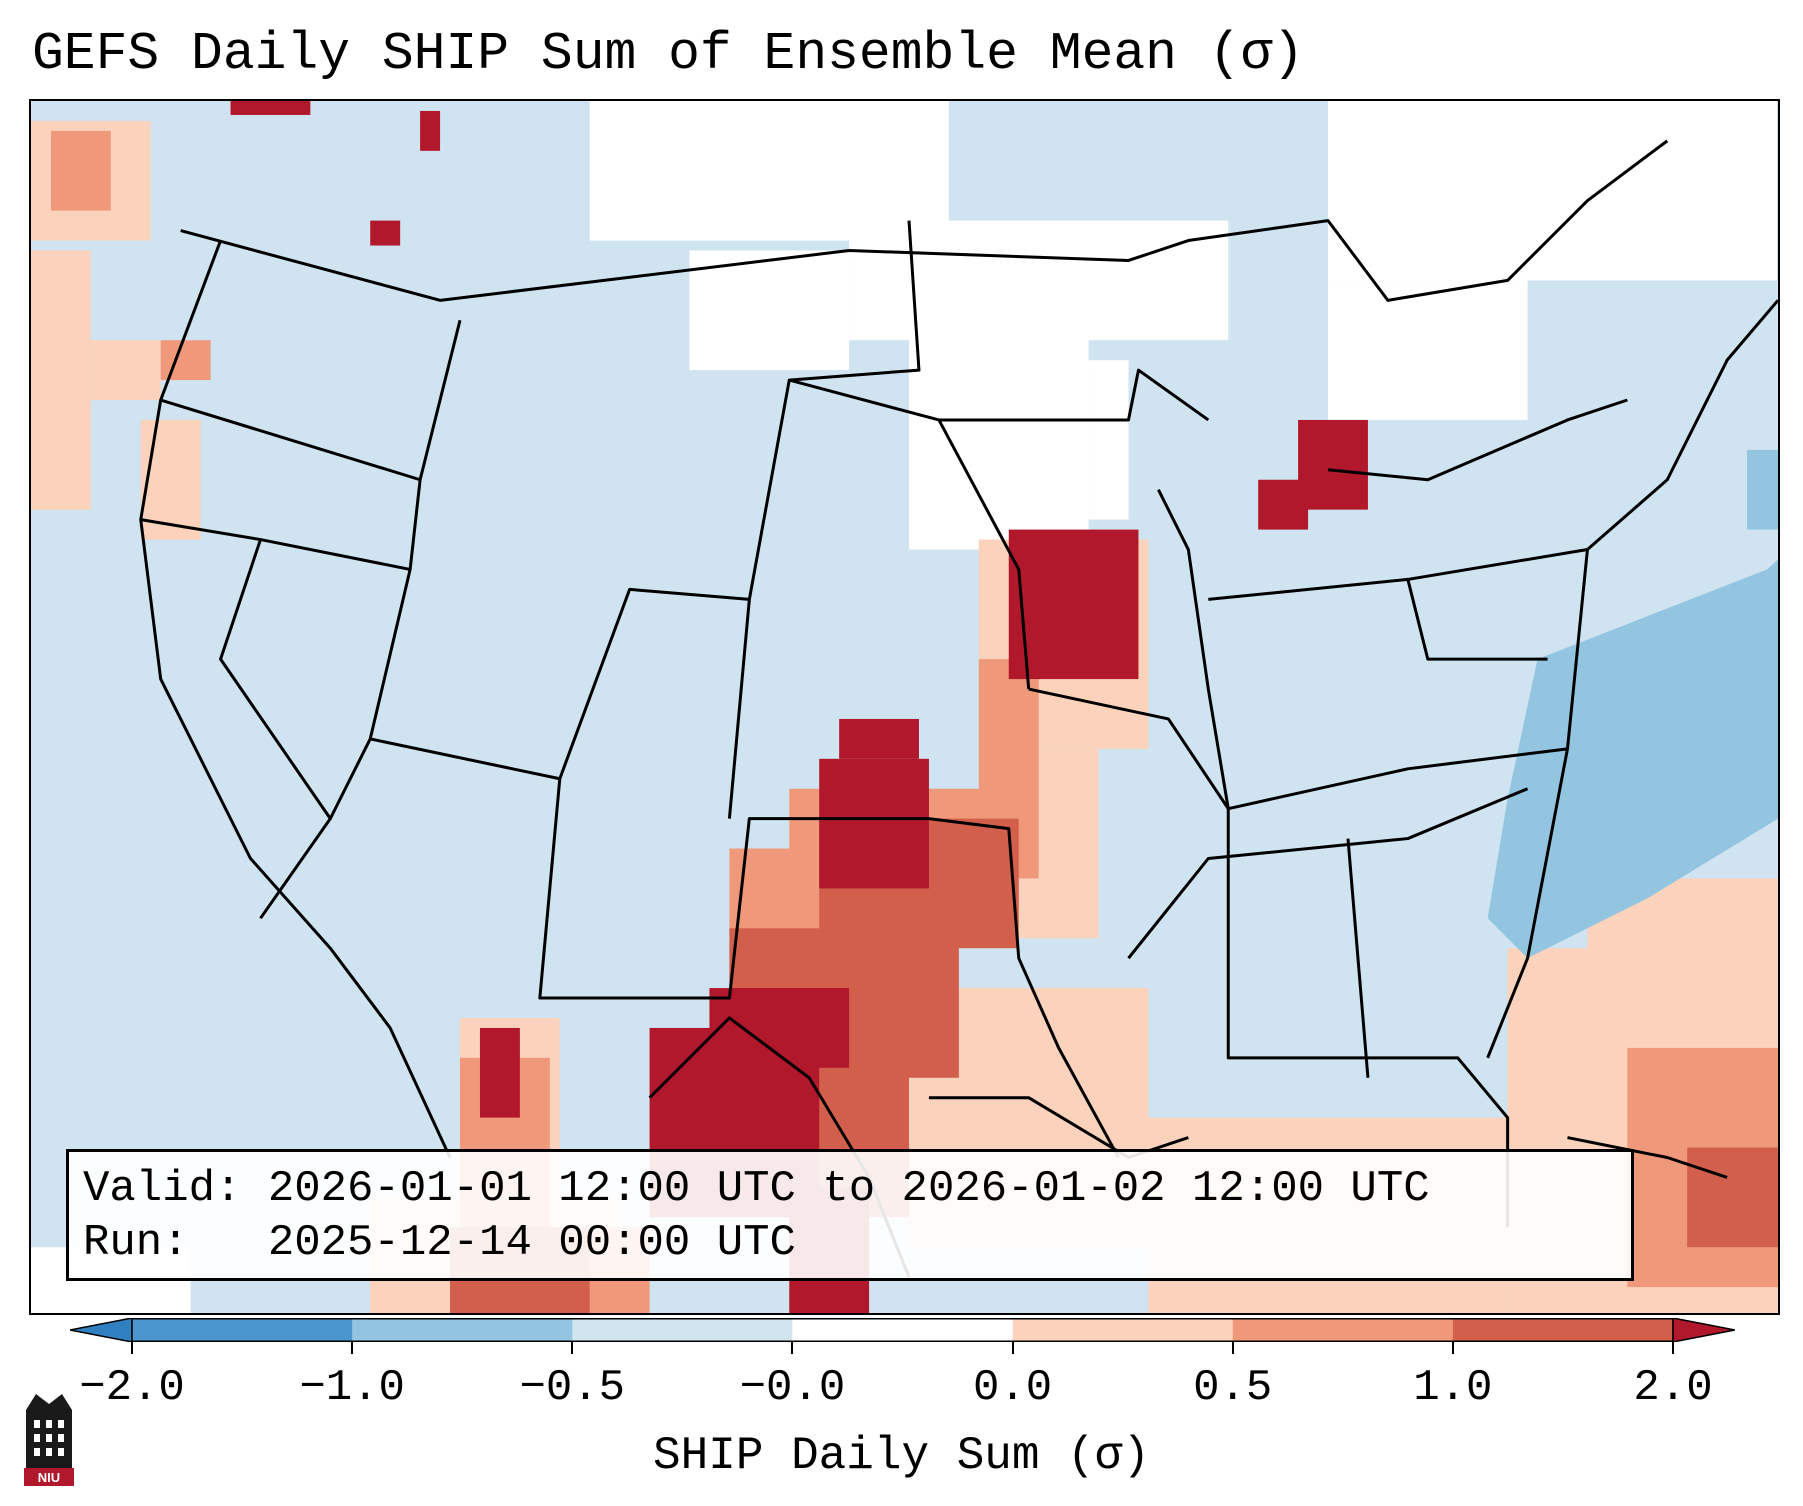  What do you see at coordinates (901, 1456) in the screenshot?
I see `colorbar-label: SHIP Daily Sum (σ)` at bounding box center [901, 1456].